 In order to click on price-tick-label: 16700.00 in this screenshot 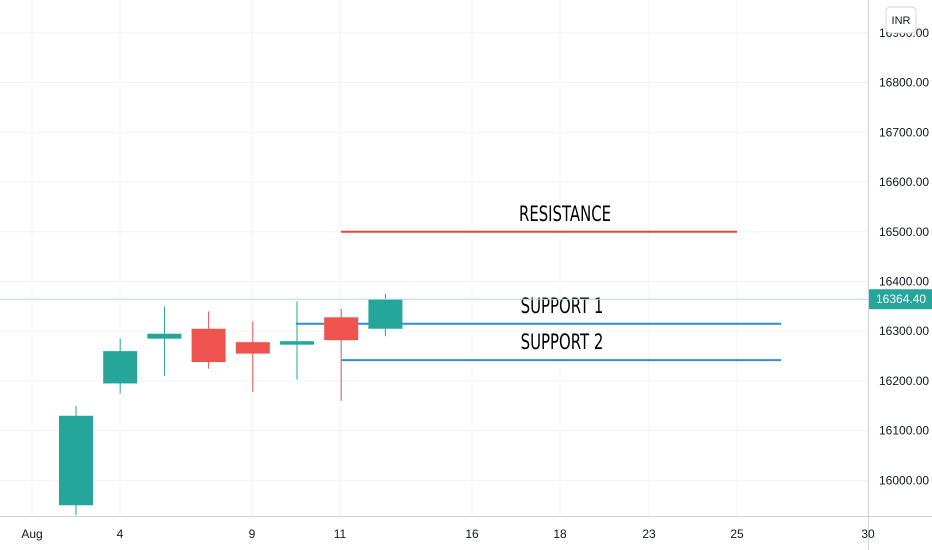, I will do `click(904, 132)`.